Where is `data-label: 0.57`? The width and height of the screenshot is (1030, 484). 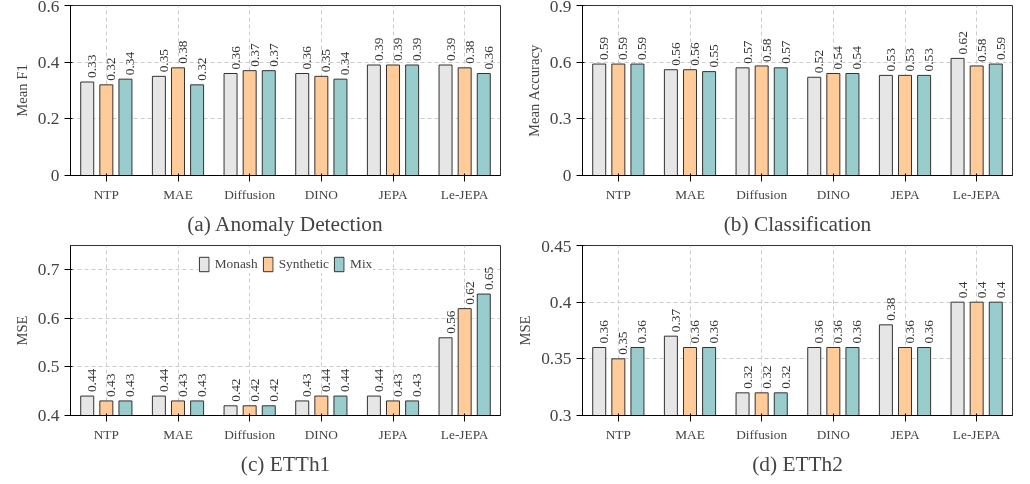
data-label: 0.57 is located at coordinates (785, 52).